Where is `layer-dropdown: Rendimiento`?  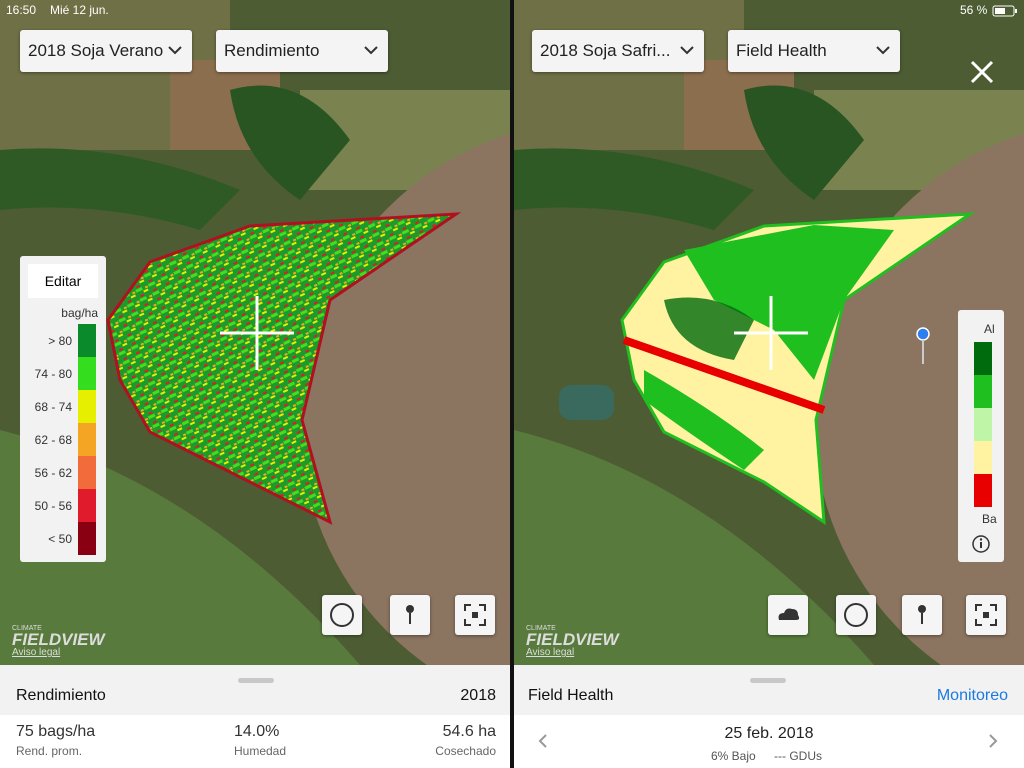 layer-dropdown: Rendimiento is located at coordinates (302, 51).